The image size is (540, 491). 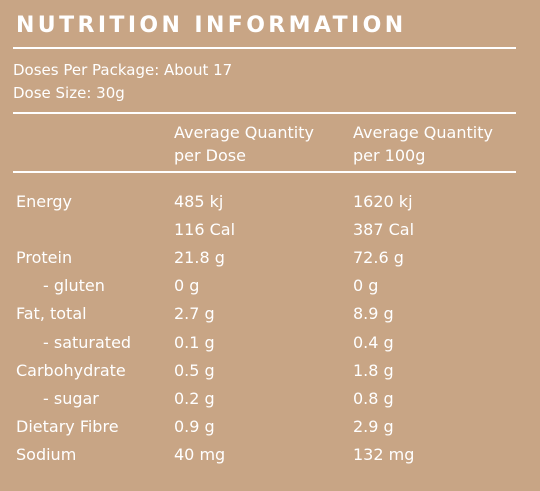 What do you see at coordinates (389, 155) in the screenshot?
I see `column-header-line: per 100g` at bounding box center [389, 155].